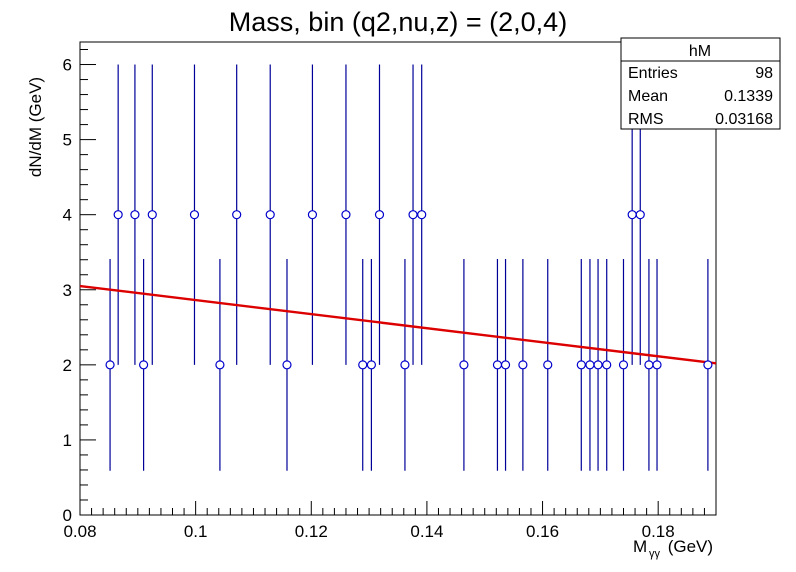 The width and height of the screenshot is (796, 572). I want to click on x-axis-title: M γγ (GeV), so click(673, 548).